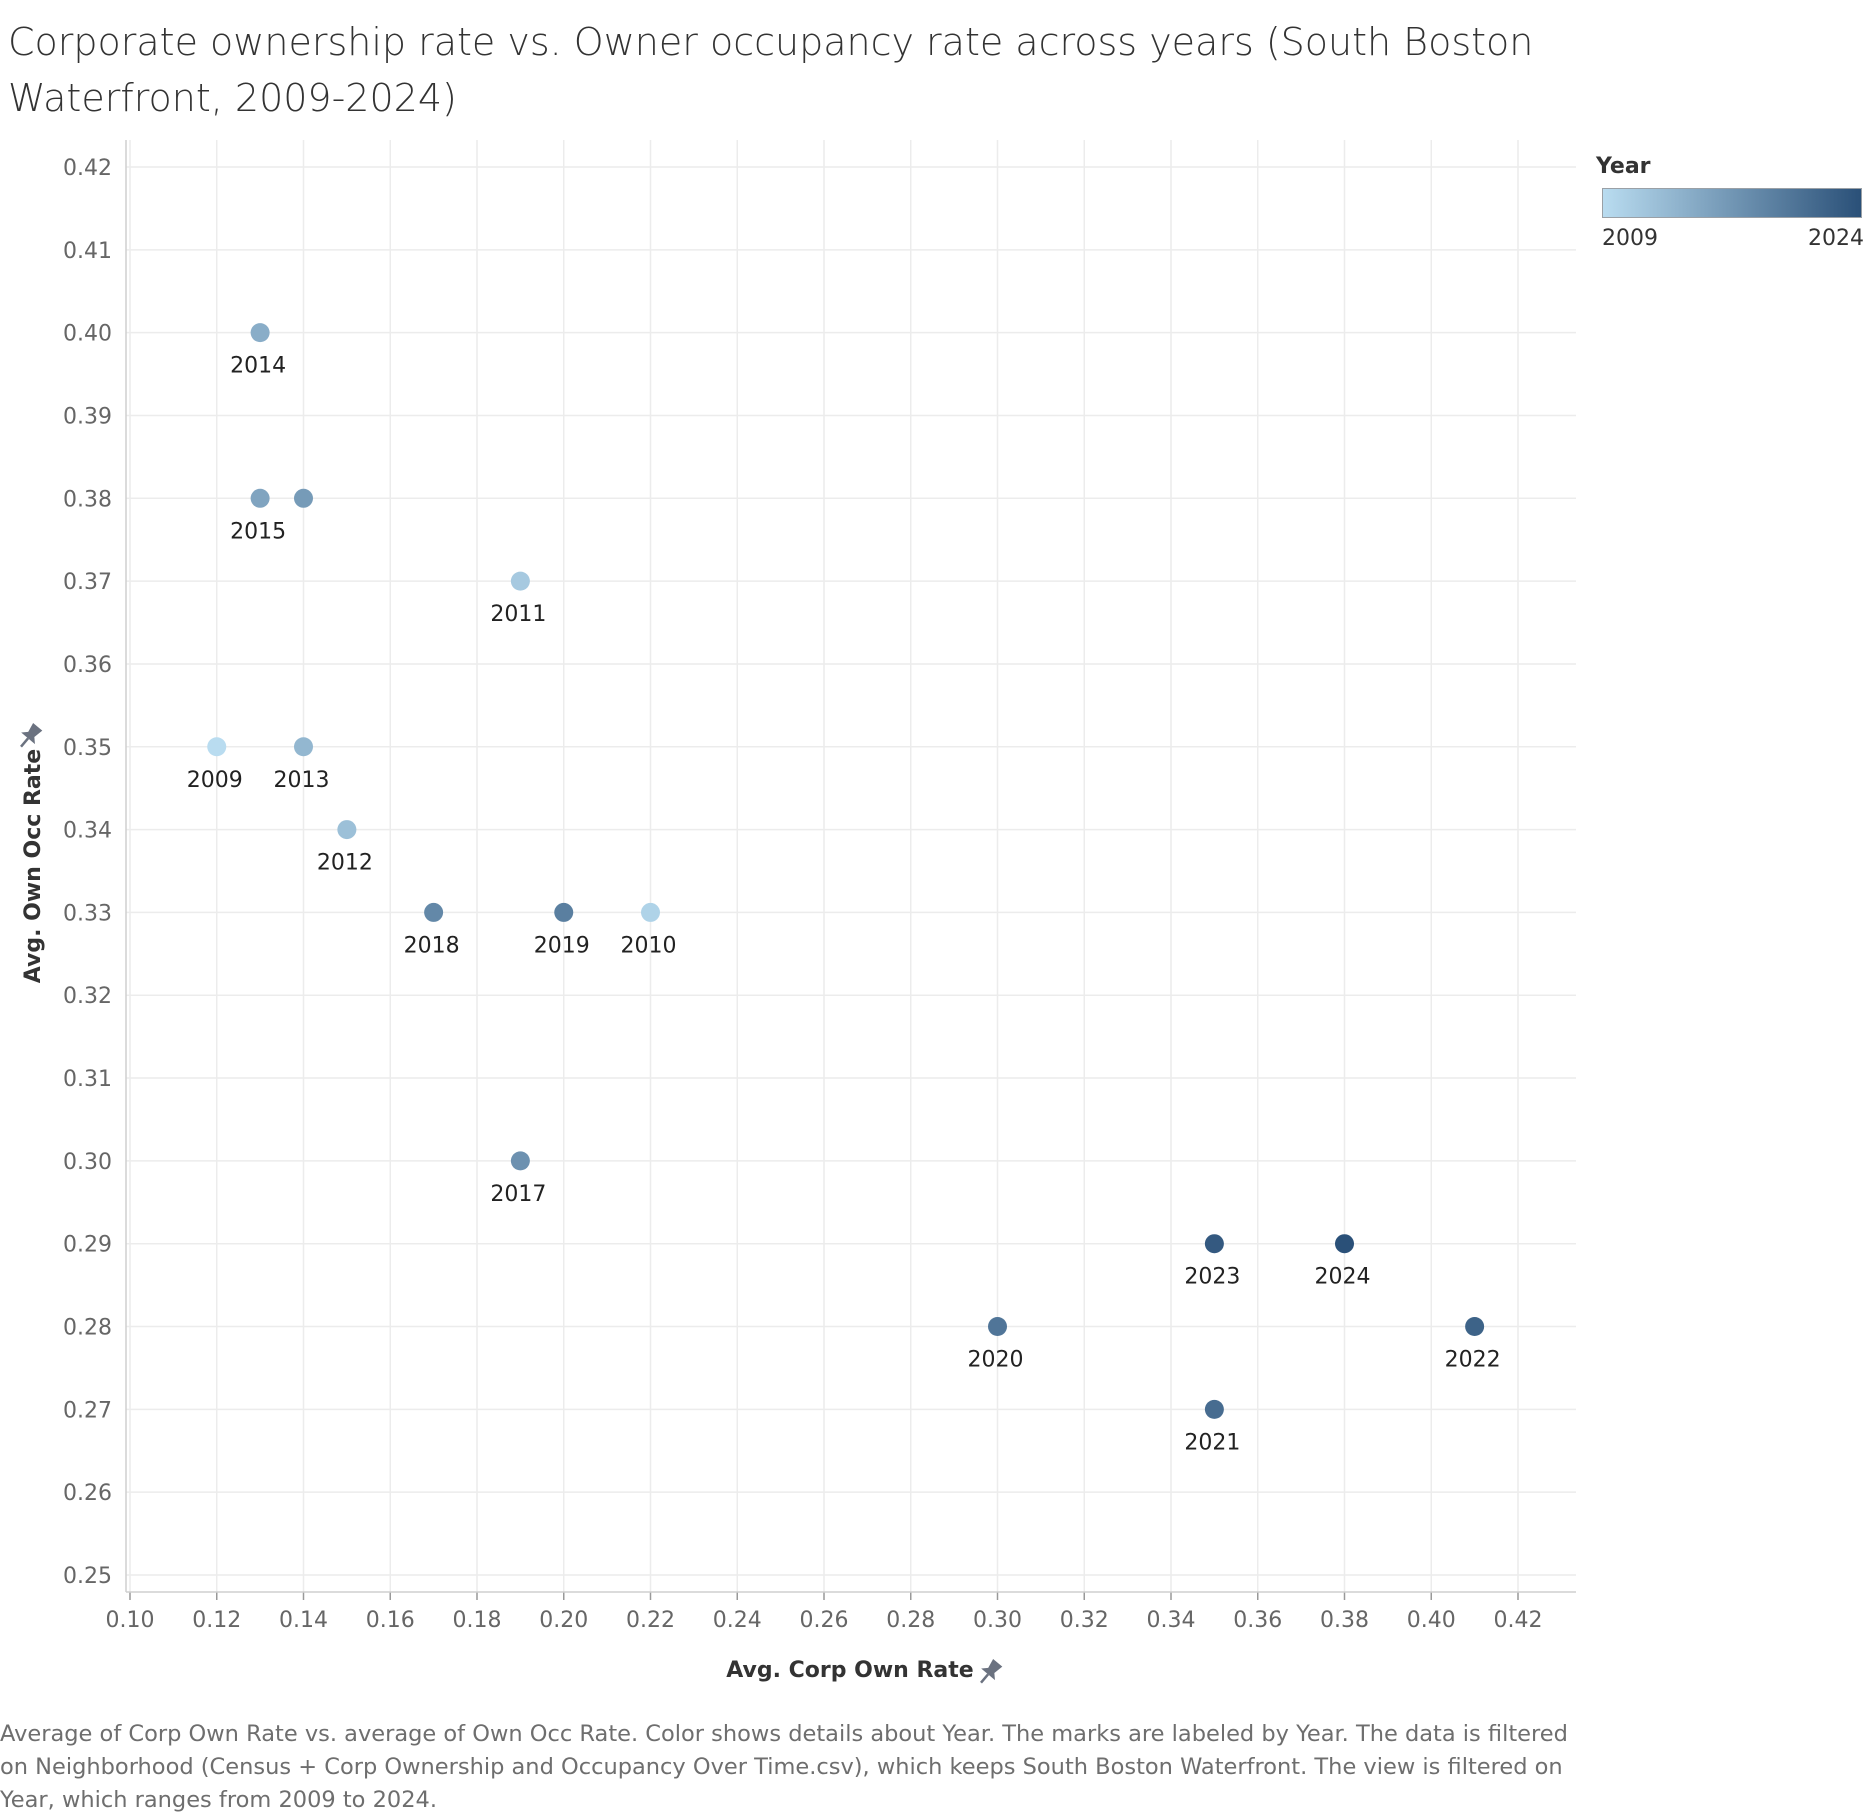 The image size is (1868, 1817). What do you see at coordinates (87, 748) in the screenshot?
I see `y-tick-label: 0.35` at bounding box center [87, 748].